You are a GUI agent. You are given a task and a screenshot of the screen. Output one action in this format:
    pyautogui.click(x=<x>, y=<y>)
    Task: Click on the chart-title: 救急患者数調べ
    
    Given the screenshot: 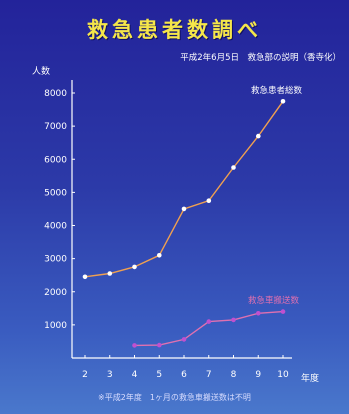 What is the action you would take?
    pyautogui.click(x=174, y=30)
    